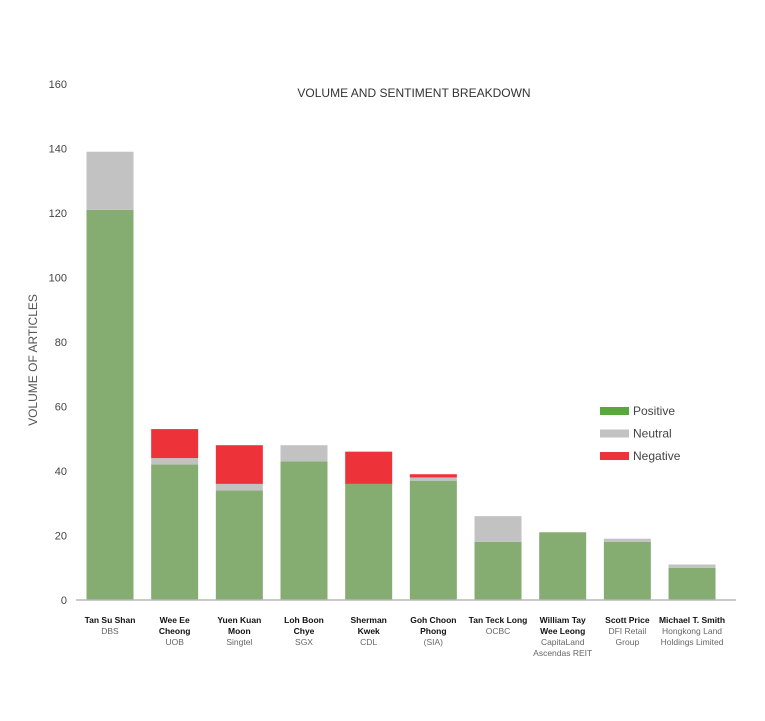 This screenshot has width=765, height=721. Describe the element at coordinates (628, 642) in the screenshot. I see `category-org: Group` at that location.